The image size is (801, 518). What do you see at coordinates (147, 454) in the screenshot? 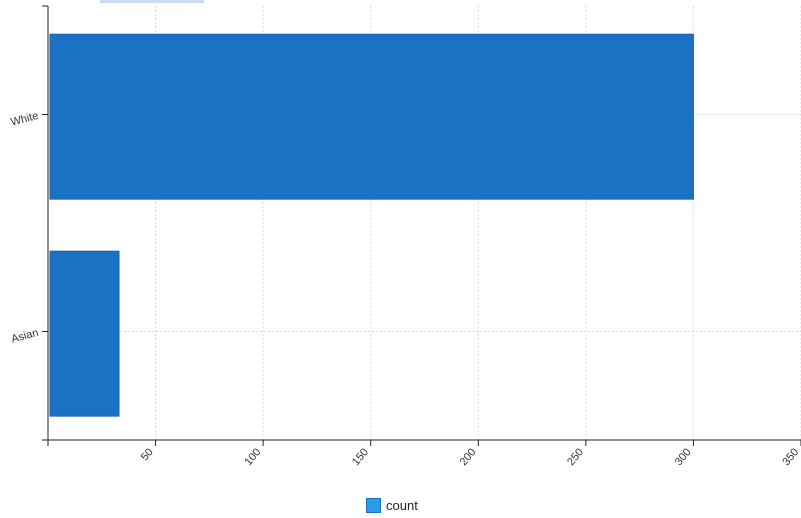
I see `x-tick-label: 50` at bounding box center [147, 454].